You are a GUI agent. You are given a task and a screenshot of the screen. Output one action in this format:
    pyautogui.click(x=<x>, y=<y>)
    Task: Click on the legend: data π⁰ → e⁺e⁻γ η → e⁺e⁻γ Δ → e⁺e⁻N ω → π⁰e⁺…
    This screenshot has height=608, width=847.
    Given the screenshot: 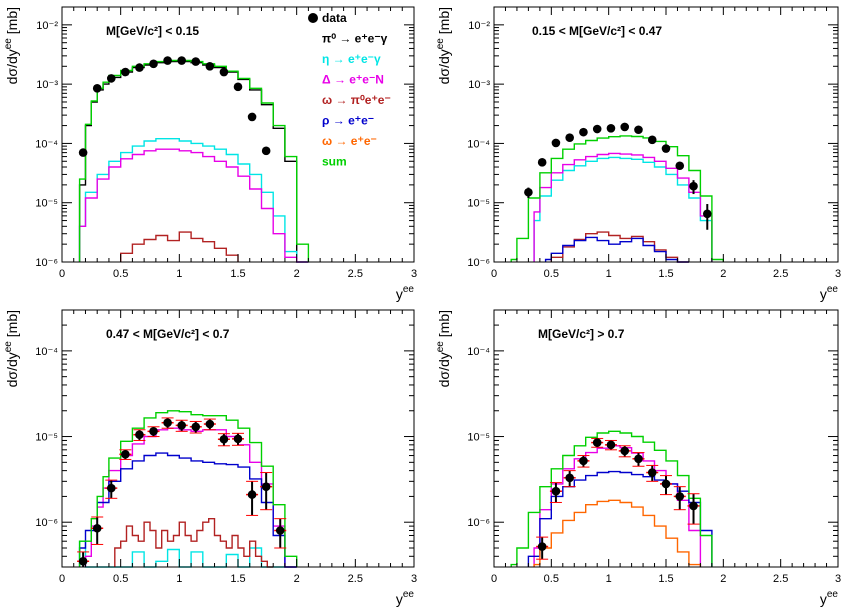 What is the action you would take?
    pyautogui.click(x=349, y=90)
    